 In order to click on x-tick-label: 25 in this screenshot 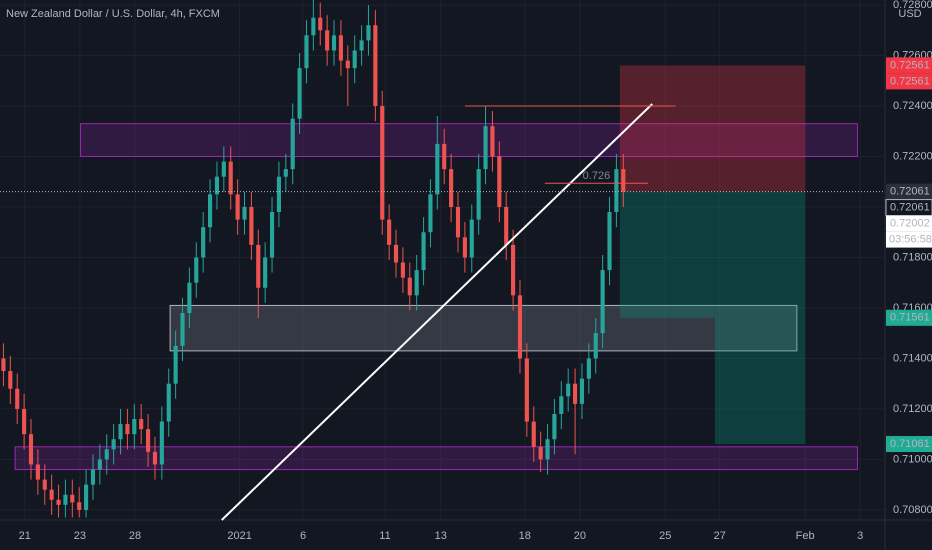, I will do `click(665, 536)`.